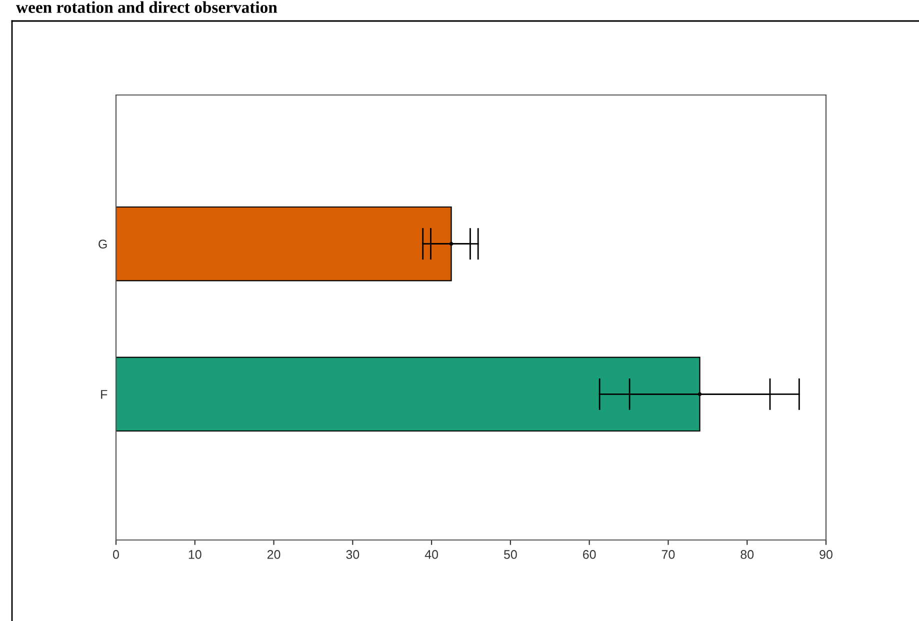 The width and height of the screenshot is (919, 621). What do you see at coordinates (353, 554) in the screenshot?
I see `x-tick-label: 30` at bounding box center [353, 554].